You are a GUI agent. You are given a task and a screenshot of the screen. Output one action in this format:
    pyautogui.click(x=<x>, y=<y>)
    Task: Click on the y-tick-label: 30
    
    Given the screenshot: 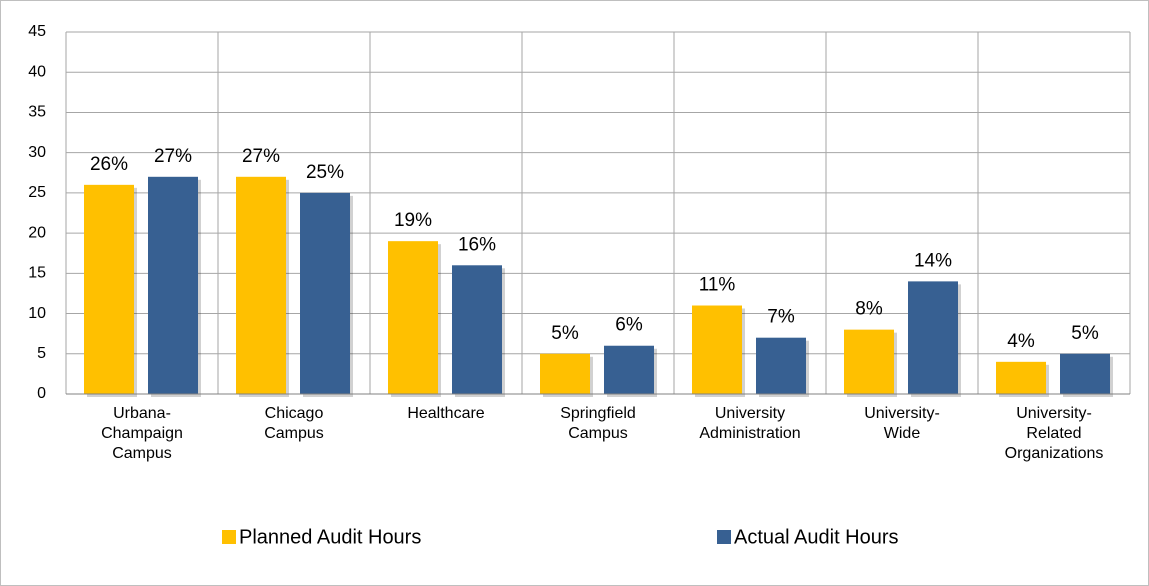 What is the action you would take?
    pyautogui.click(x=37, y=152)
    